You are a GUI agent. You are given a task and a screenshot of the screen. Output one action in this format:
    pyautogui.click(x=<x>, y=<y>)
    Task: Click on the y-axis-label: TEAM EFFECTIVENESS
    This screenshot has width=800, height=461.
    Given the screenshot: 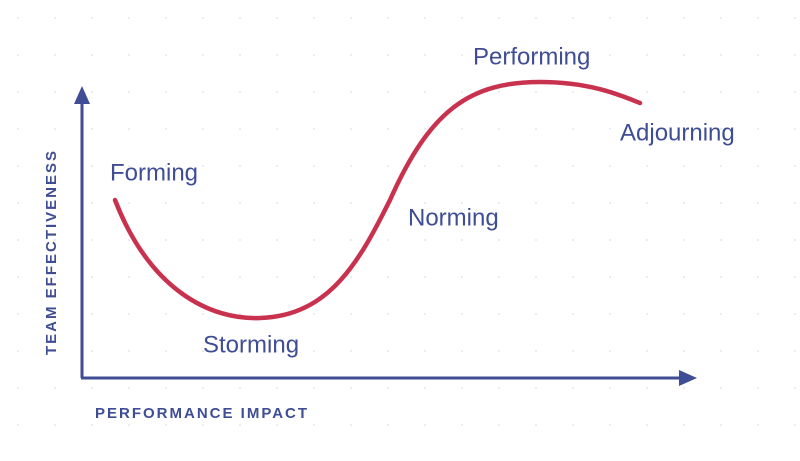 What is the action you would take?
    pyautogui.click(x=51, y=252)
    